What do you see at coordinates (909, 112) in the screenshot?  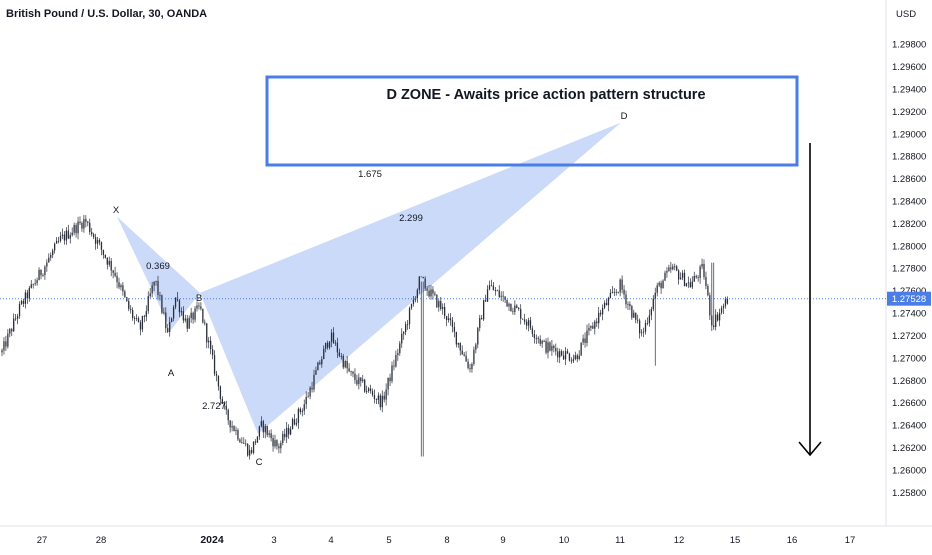 I see `price-tick-label: 1.29200` at bounding box center [909, 112].